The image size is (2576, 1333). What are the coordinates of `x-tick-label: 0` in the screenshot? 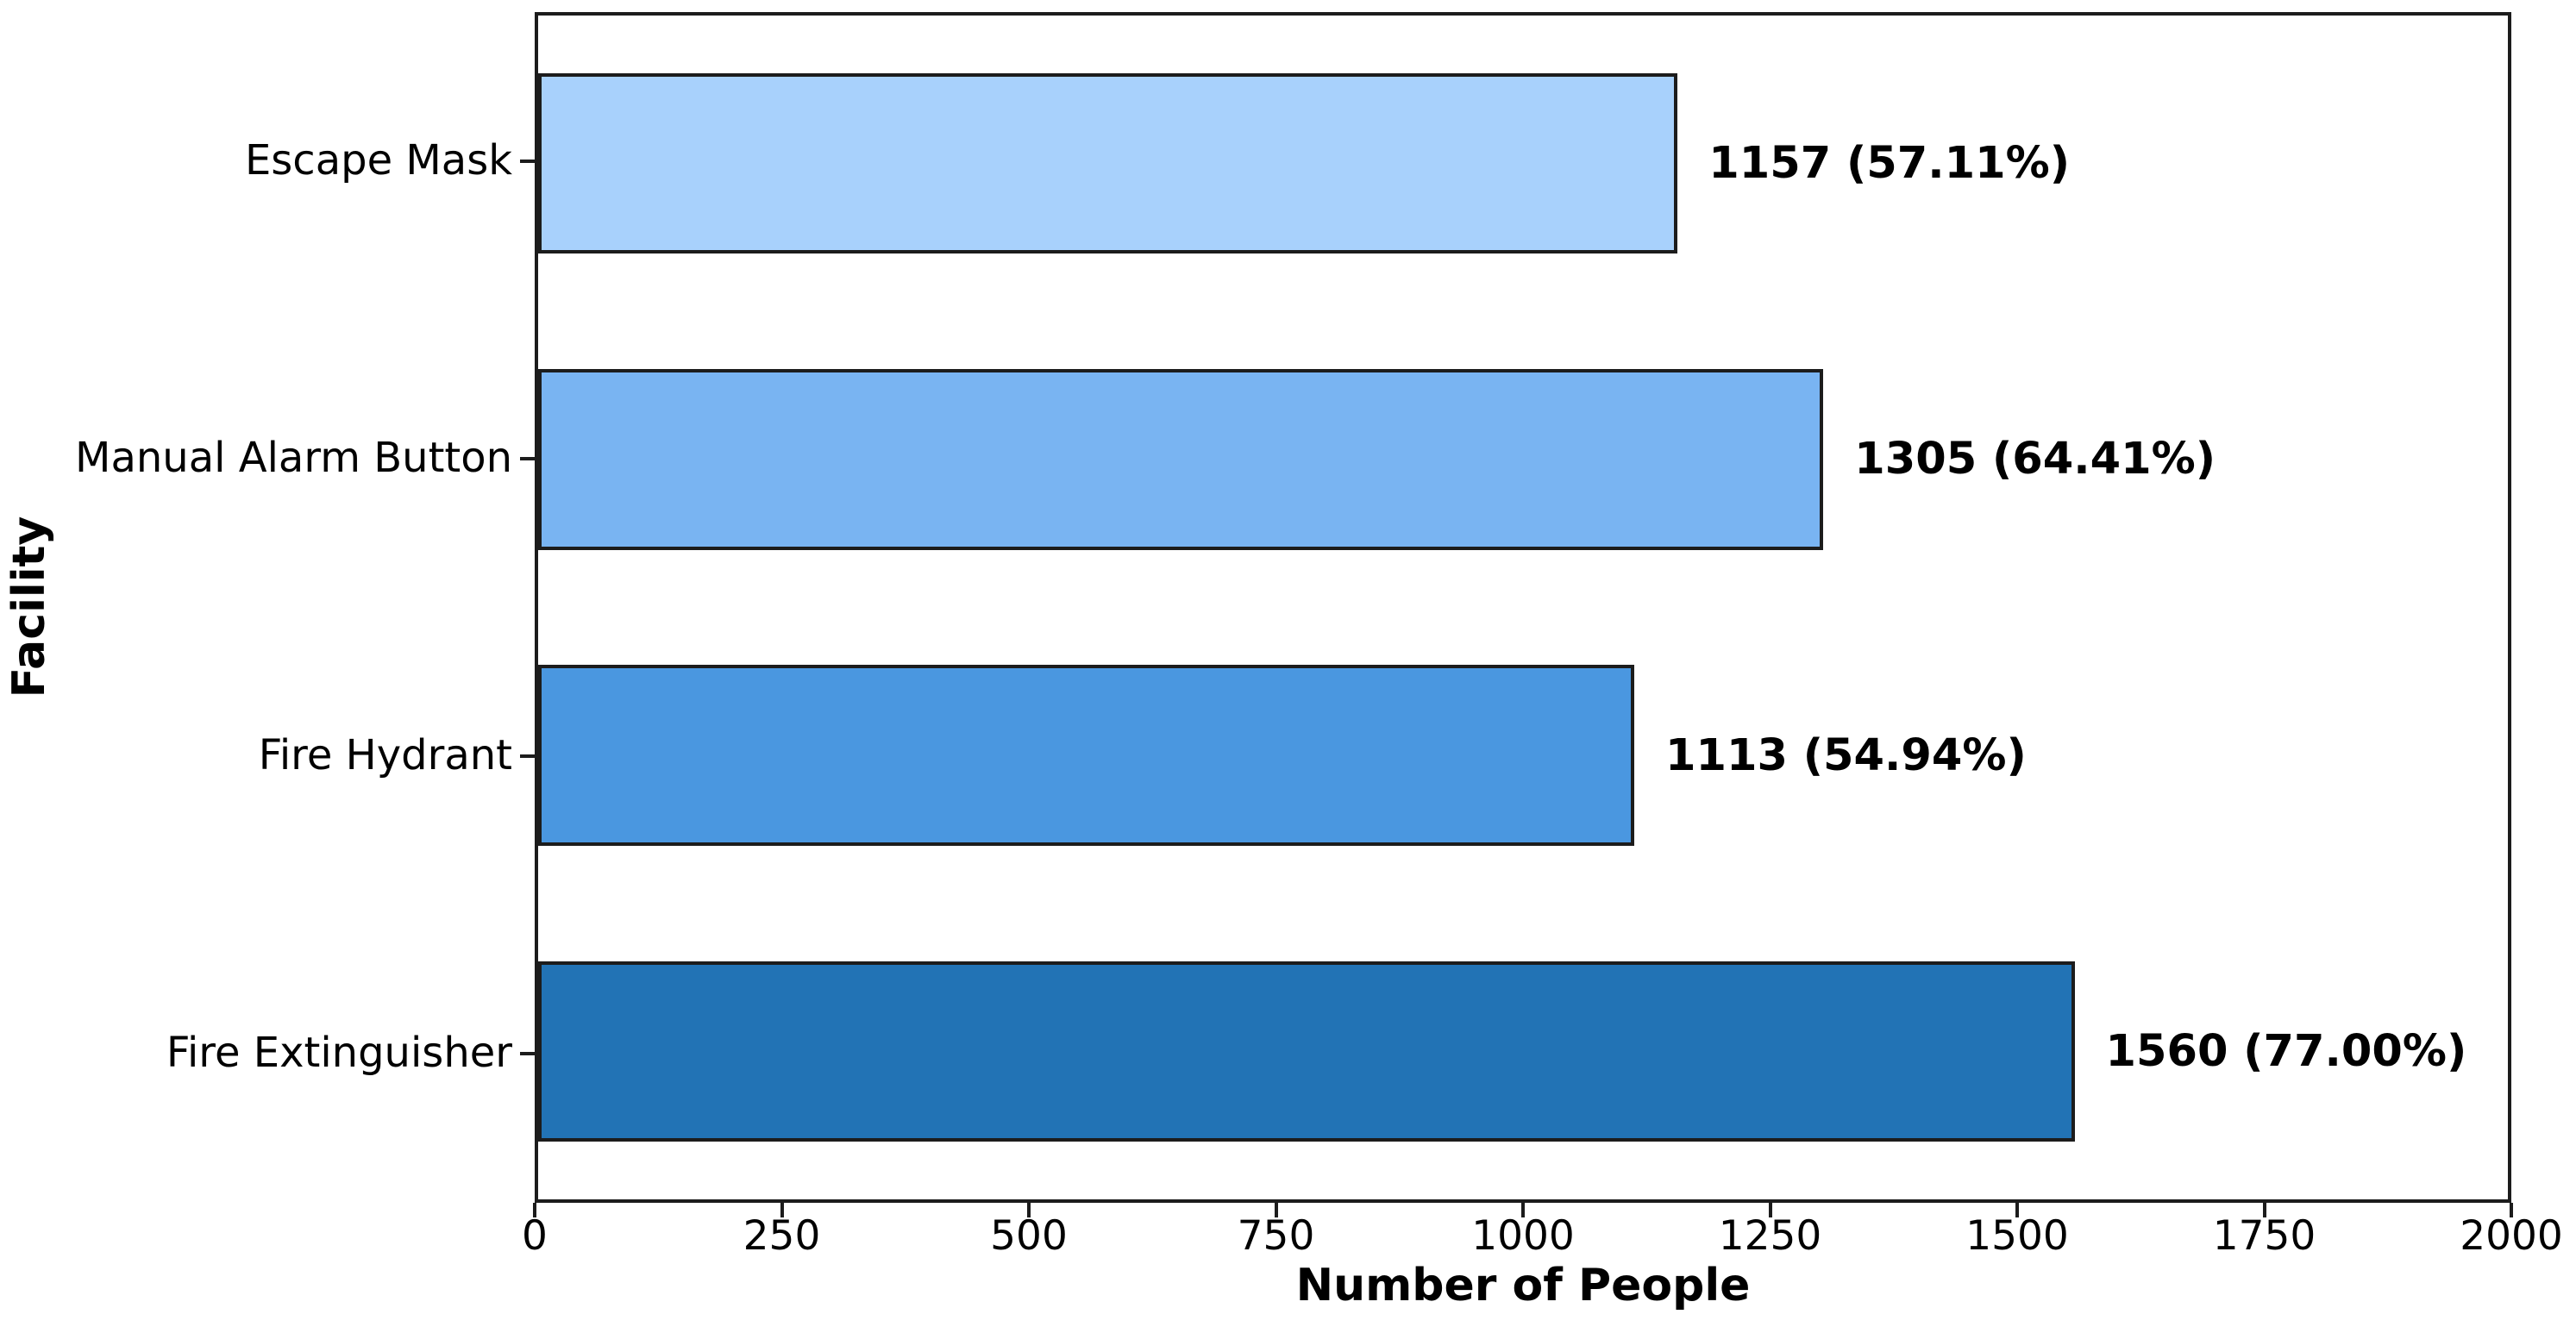 It's located at (535, 1236).